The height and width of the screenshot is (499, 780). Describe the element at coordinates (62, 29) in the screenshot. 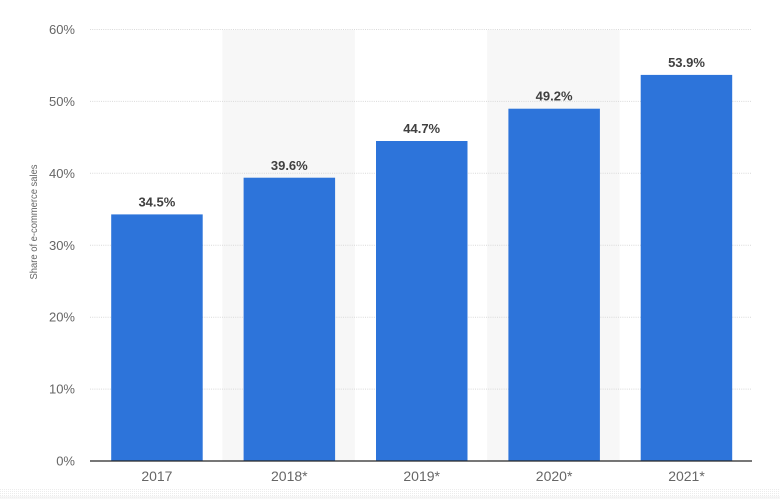

I see `svg-text: 60%` at that location.